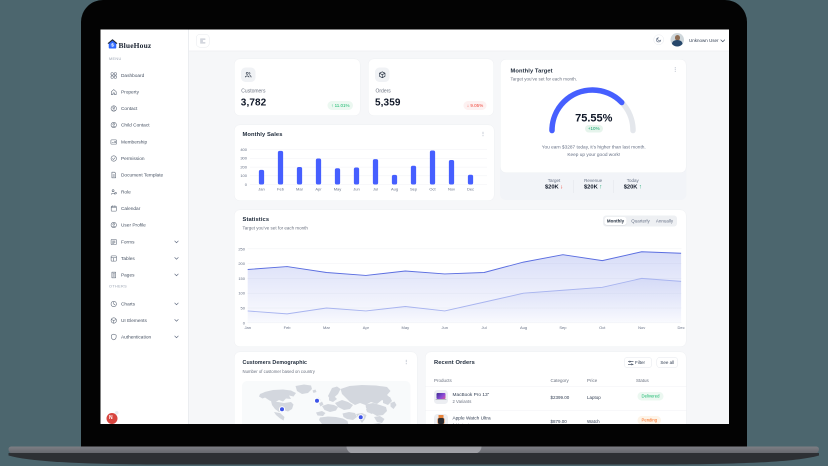  What do you see at coordinates (243, 149) in the screenshot?
I see `svg-text: 400` at bounding box center [243, 149].